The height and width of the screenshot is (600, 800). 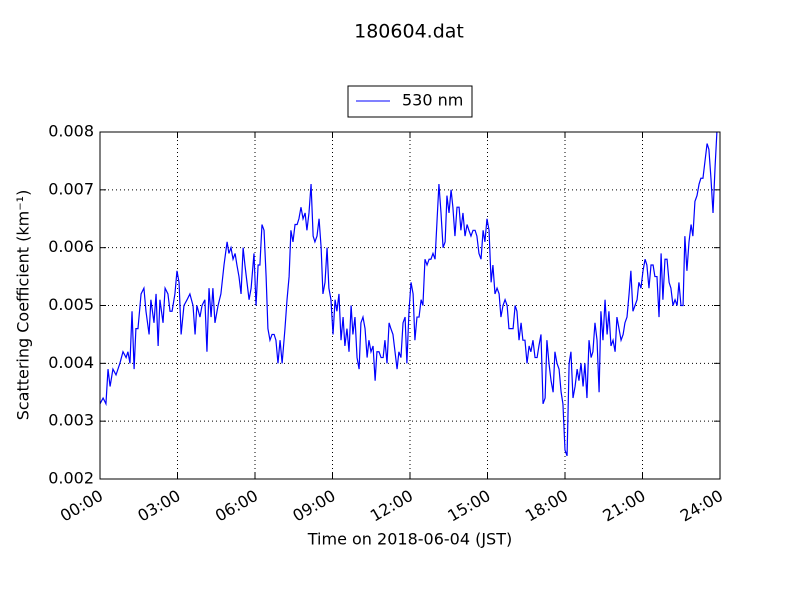 What do you see at coordinates (71, 478) in the screenshot?
I see `y-tick-label: 0.002` at bounding box center [71, 478].